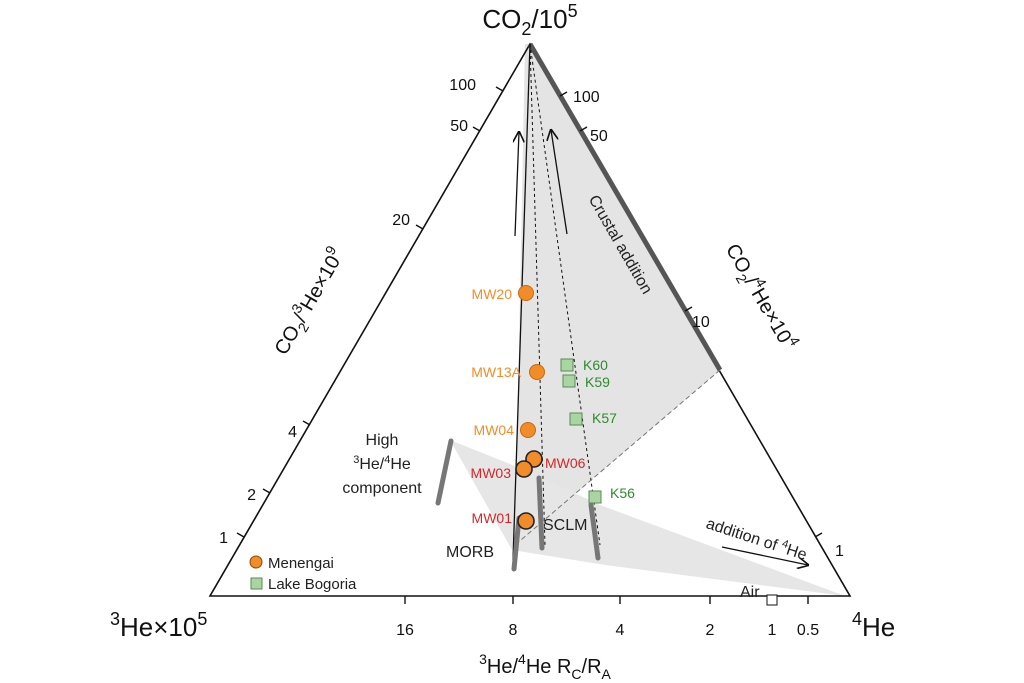 This screenshot has height=683, width=1024. What do you see at coordinates (526, 521) in the screenshot?
I see `point-mw01` at bounding box center [526, 521].